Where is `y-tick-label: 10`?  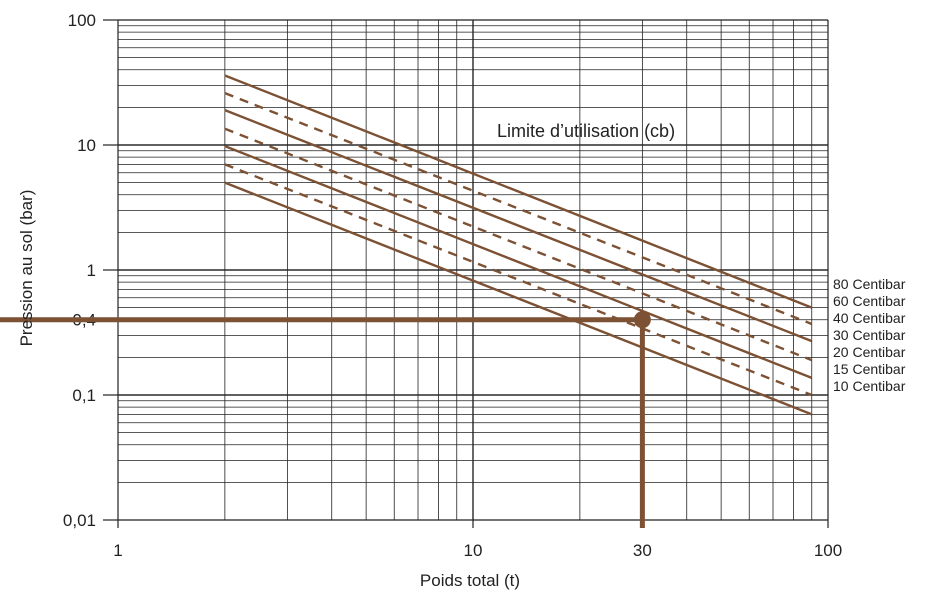 y-tick-label: 10 is located at coordinates (86, 145).